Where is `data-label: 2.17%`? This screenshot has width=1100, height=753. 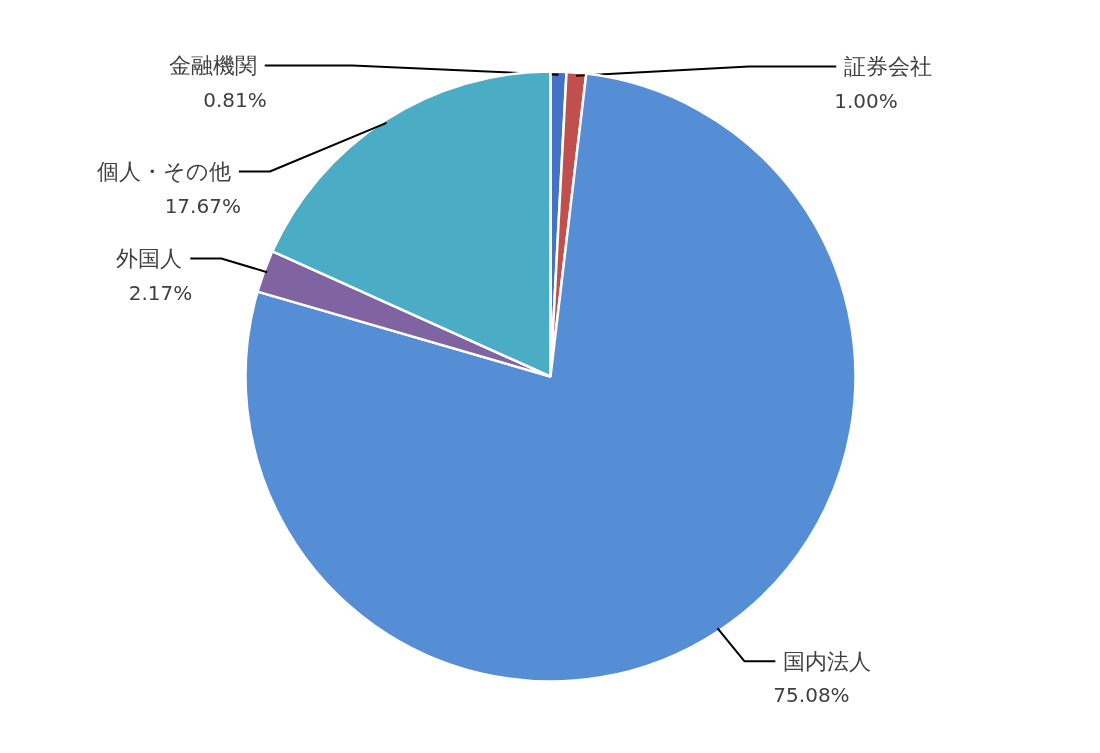
data-label: 2.17% is located at coordinates (160, 292).